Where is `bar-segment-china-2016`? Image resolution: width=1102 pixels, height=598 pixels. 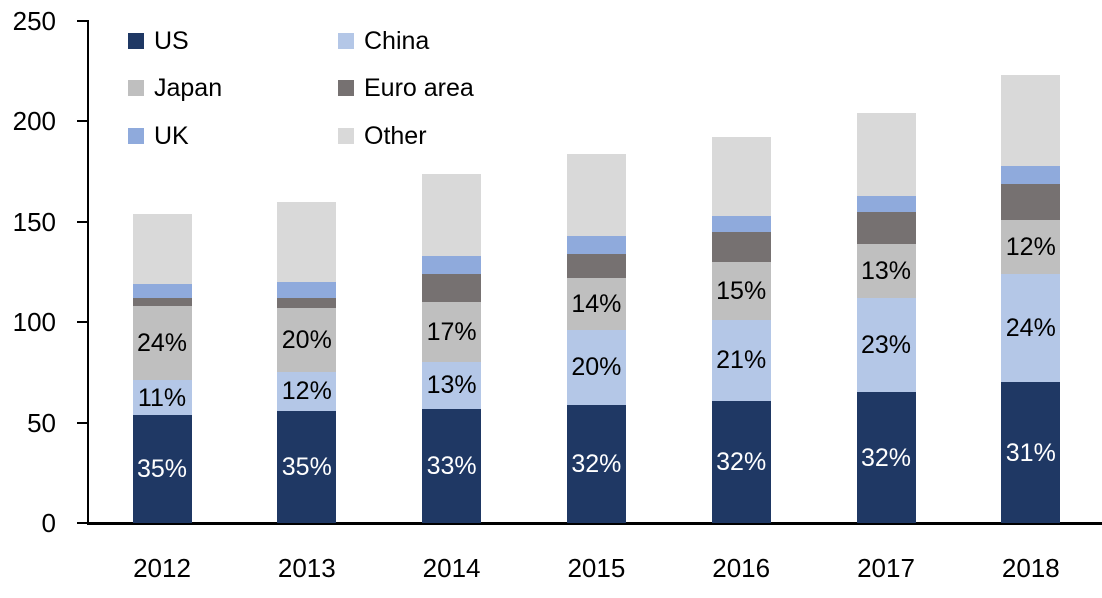
bar-segment-china-2016 is located at coordinates (741, 360).